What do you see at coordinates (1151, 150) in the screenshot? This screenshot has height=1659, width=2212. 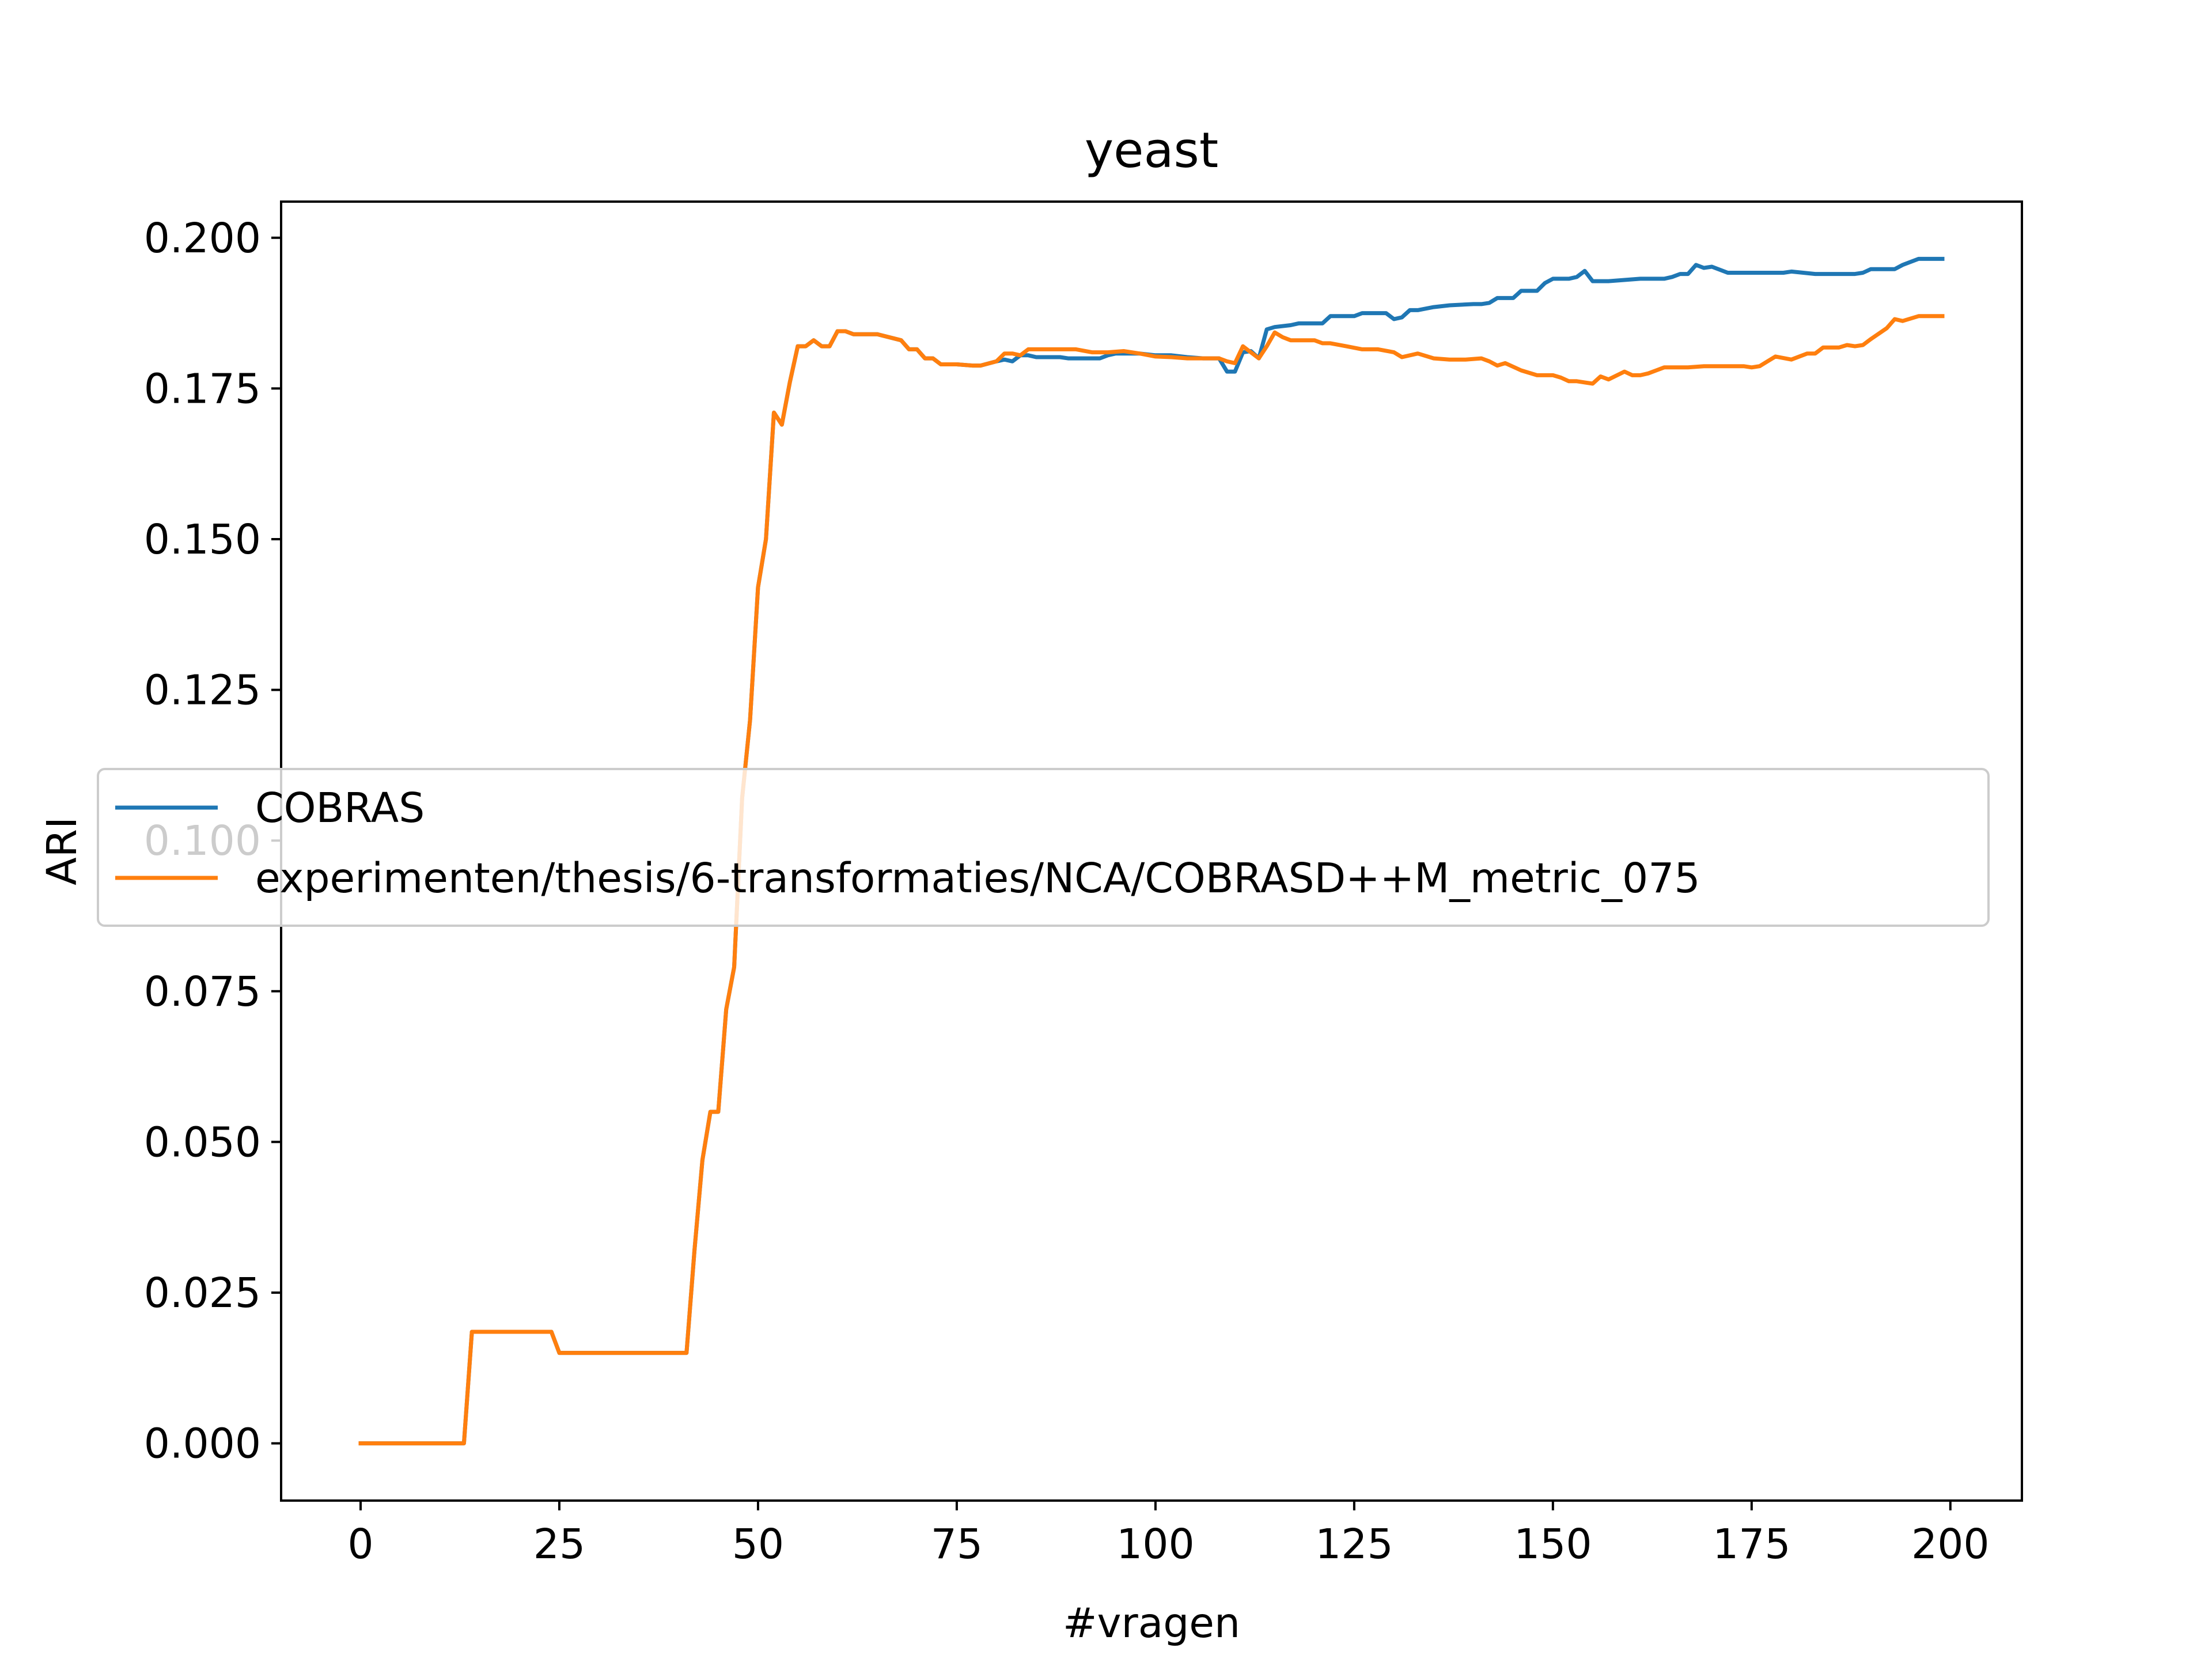 I see `chart-title: yeast` at bounding box center [1151, 150].